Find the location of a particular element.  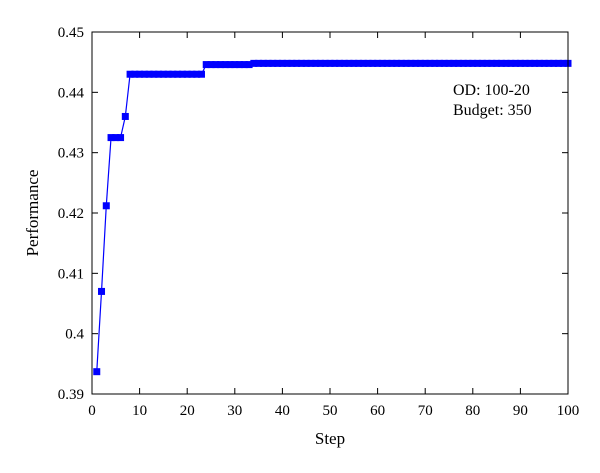

annotation-budget: Budget: 350 is located at coordinates (492, 110).